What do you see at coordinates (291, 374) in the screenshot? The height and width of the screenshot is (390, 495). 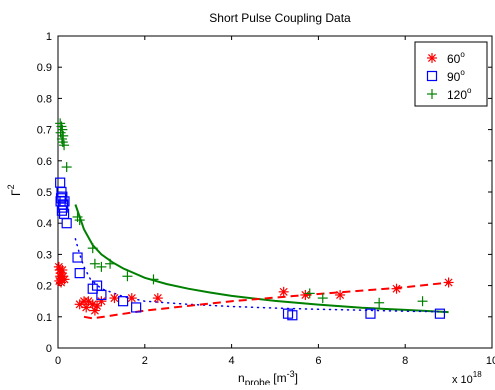 I see `x-axis-label-unit-exp: -3` at bounding box center [291, 374].